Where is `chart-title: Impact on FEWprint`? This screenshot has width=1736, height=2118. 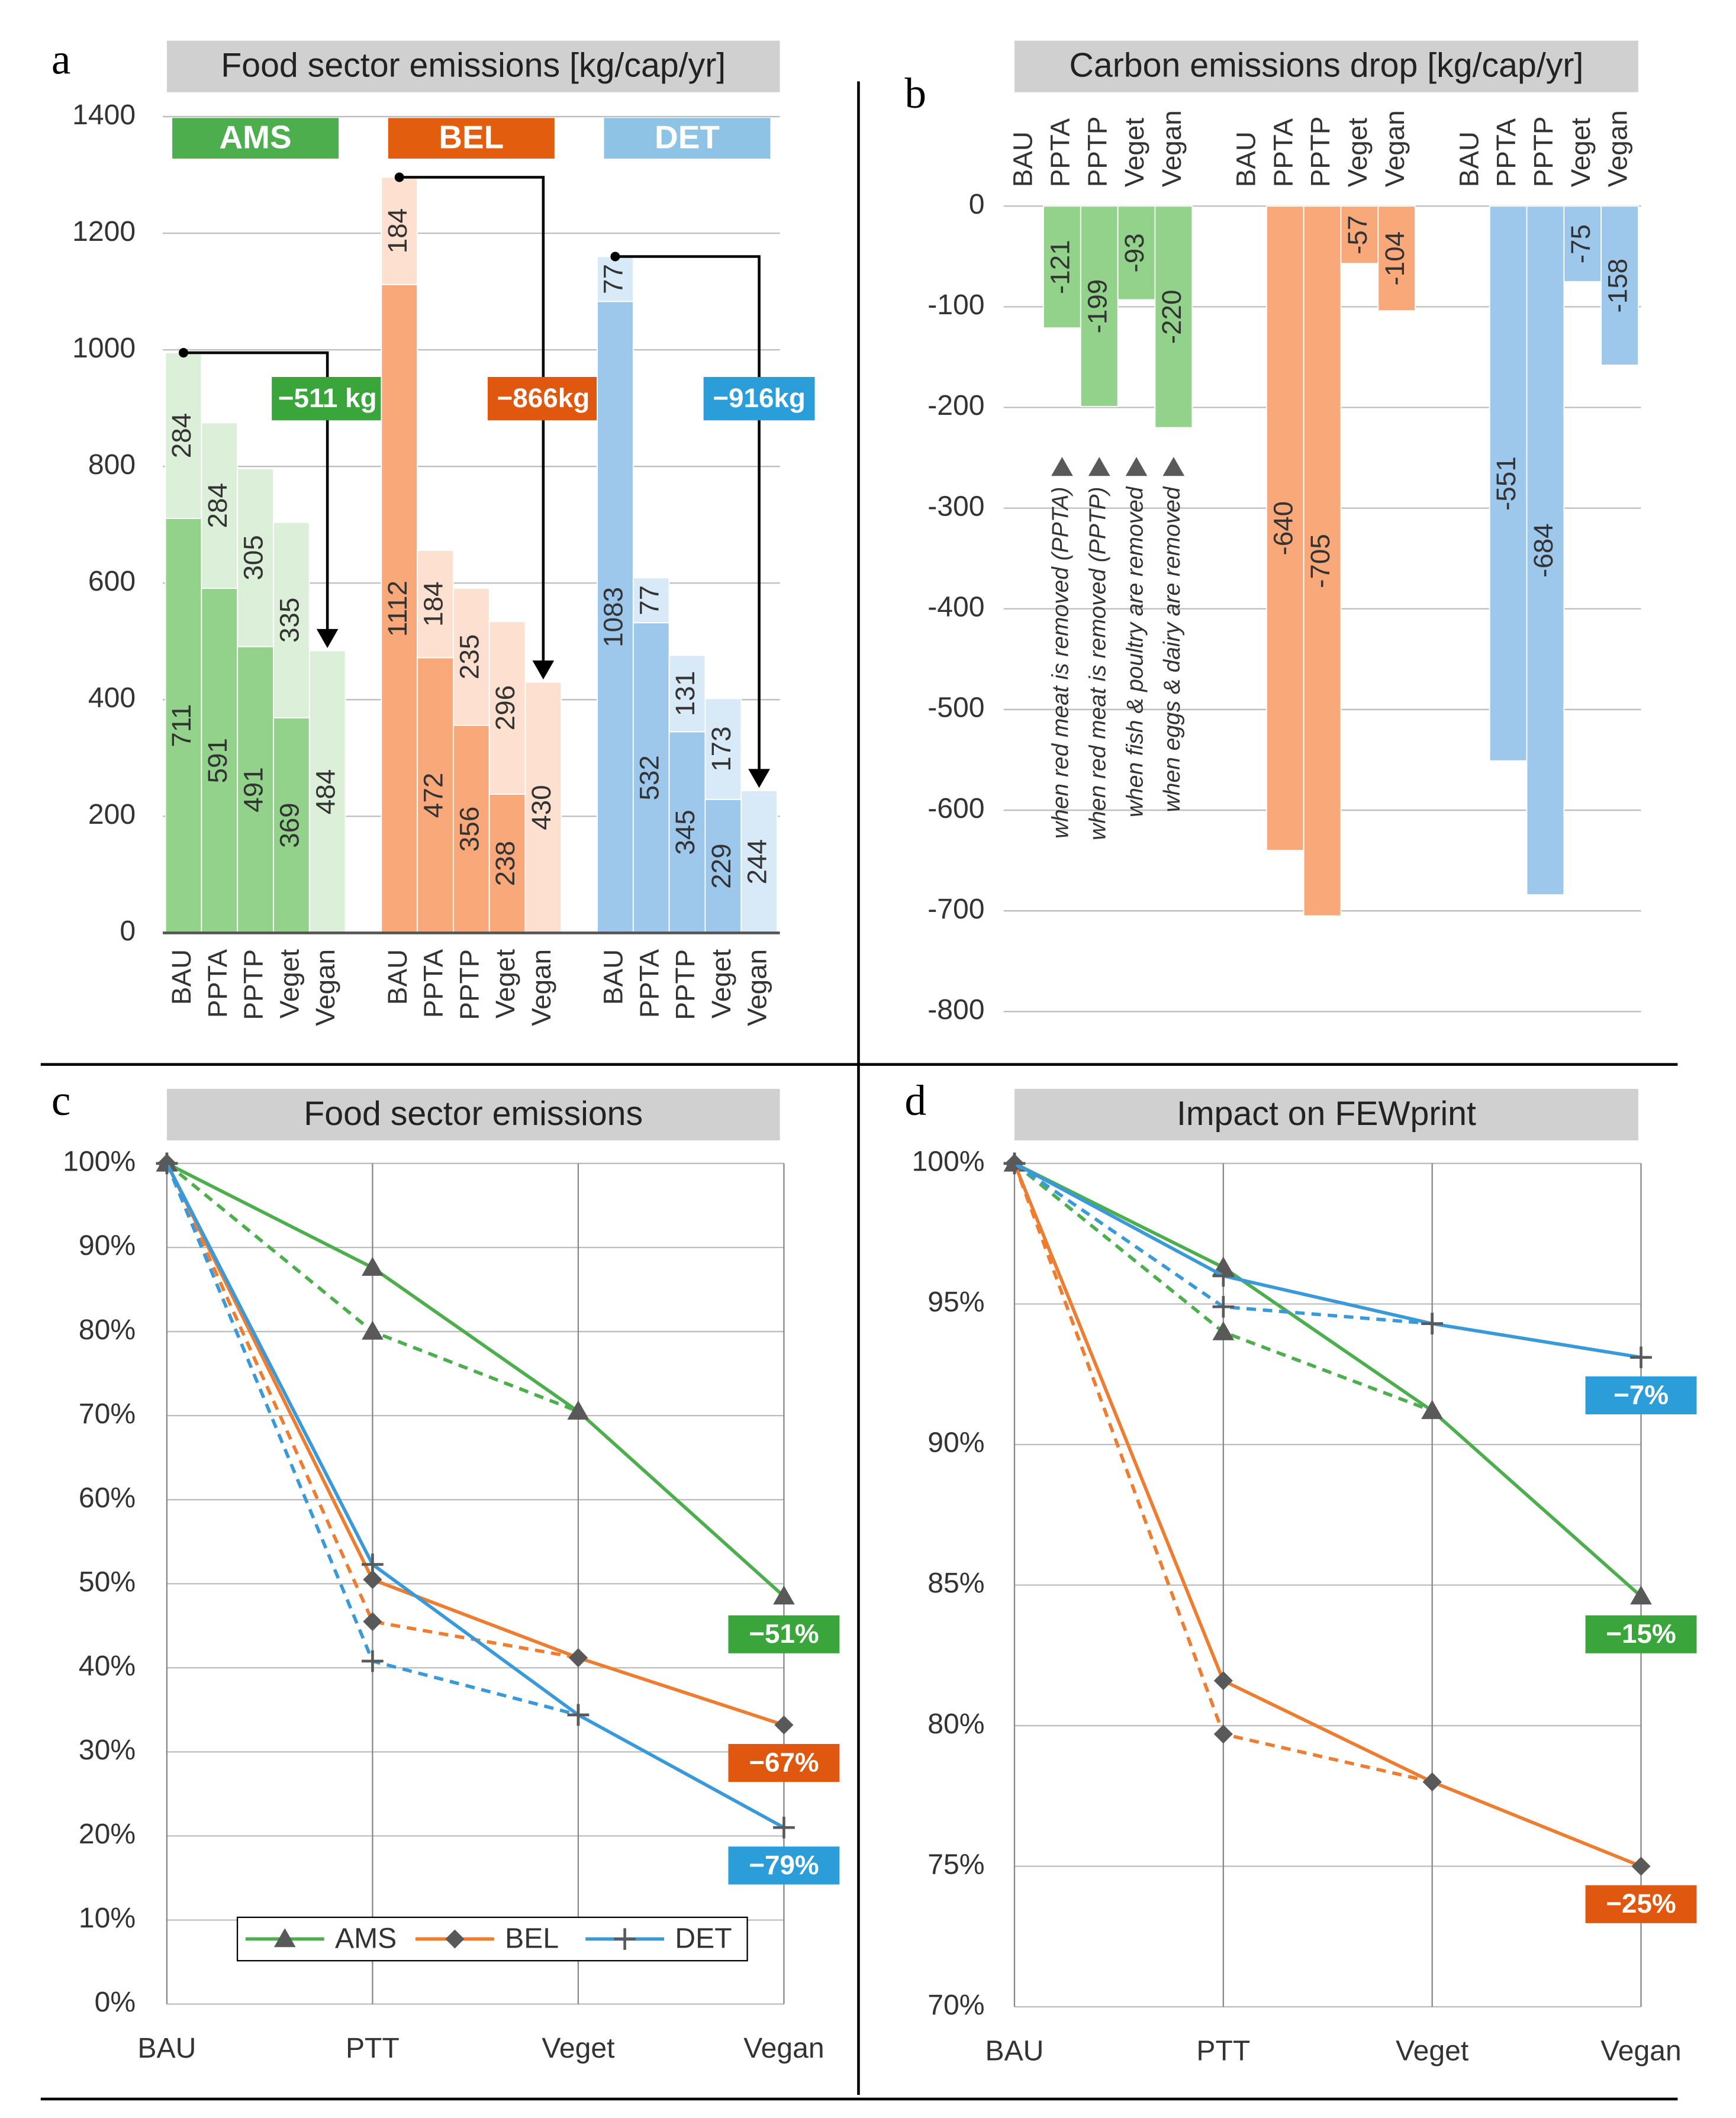 chart-title: Impact on FEWprint is located at coordinates (1326, 1114).